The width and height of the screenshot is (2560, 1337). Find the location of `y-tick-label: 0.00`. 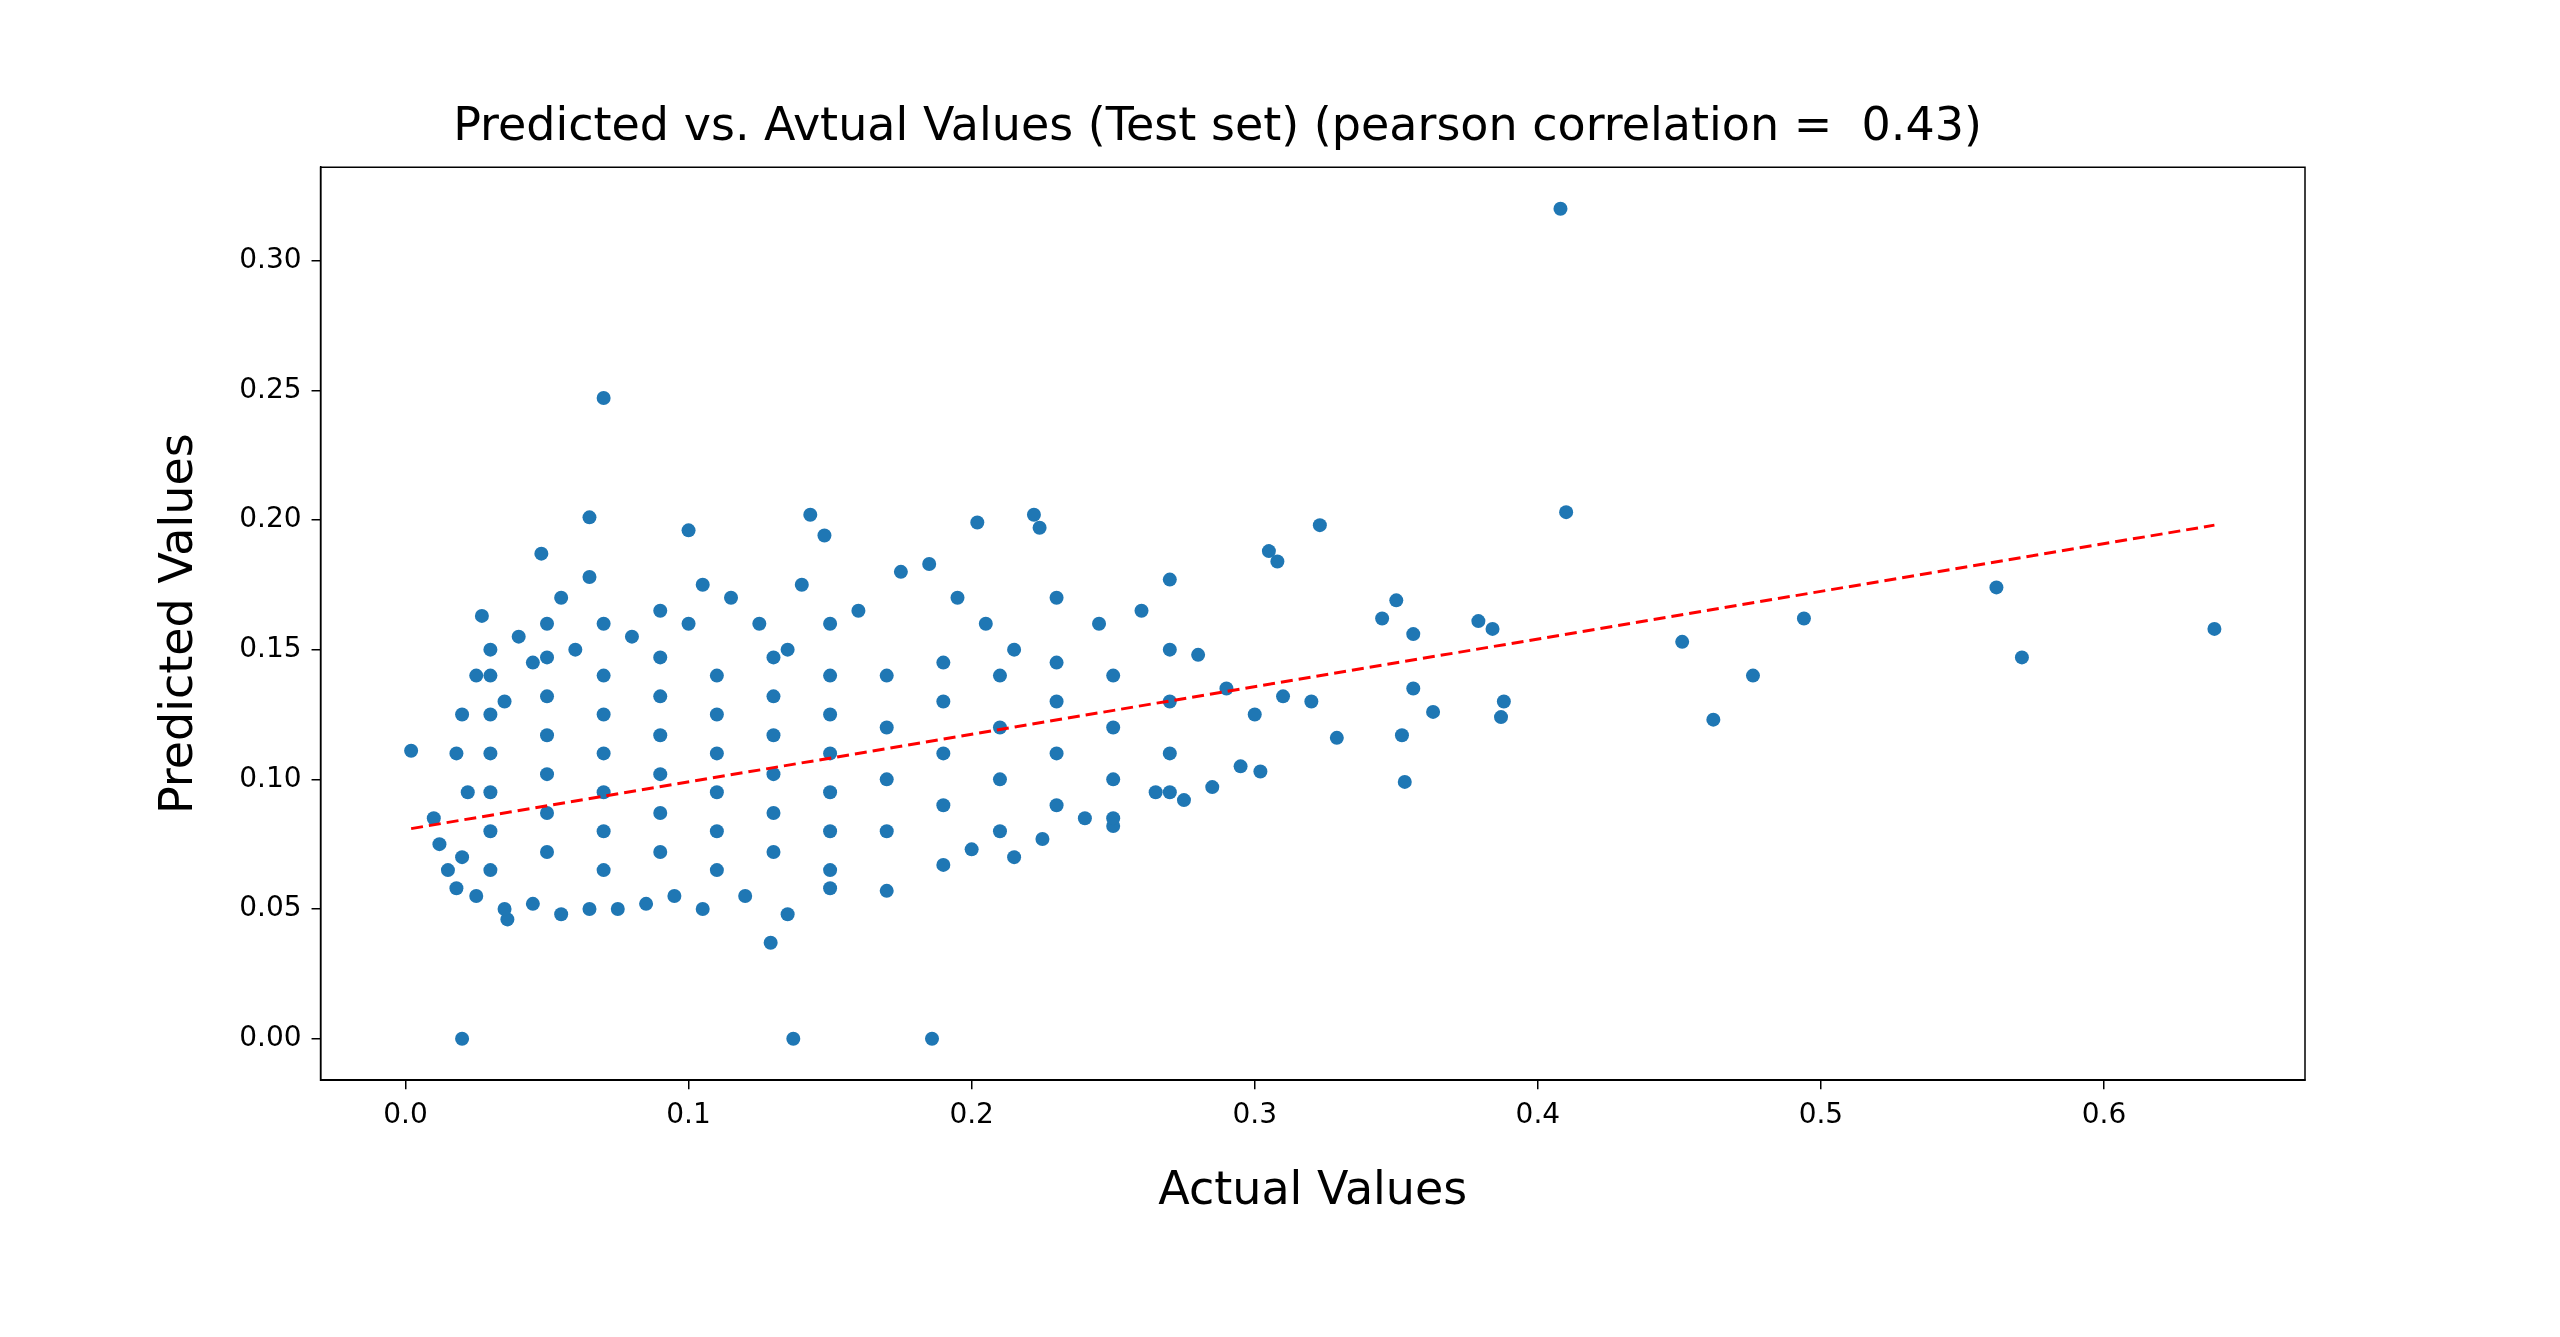

y-tick-label: 0.00 is located at coordinates (270, 1036).